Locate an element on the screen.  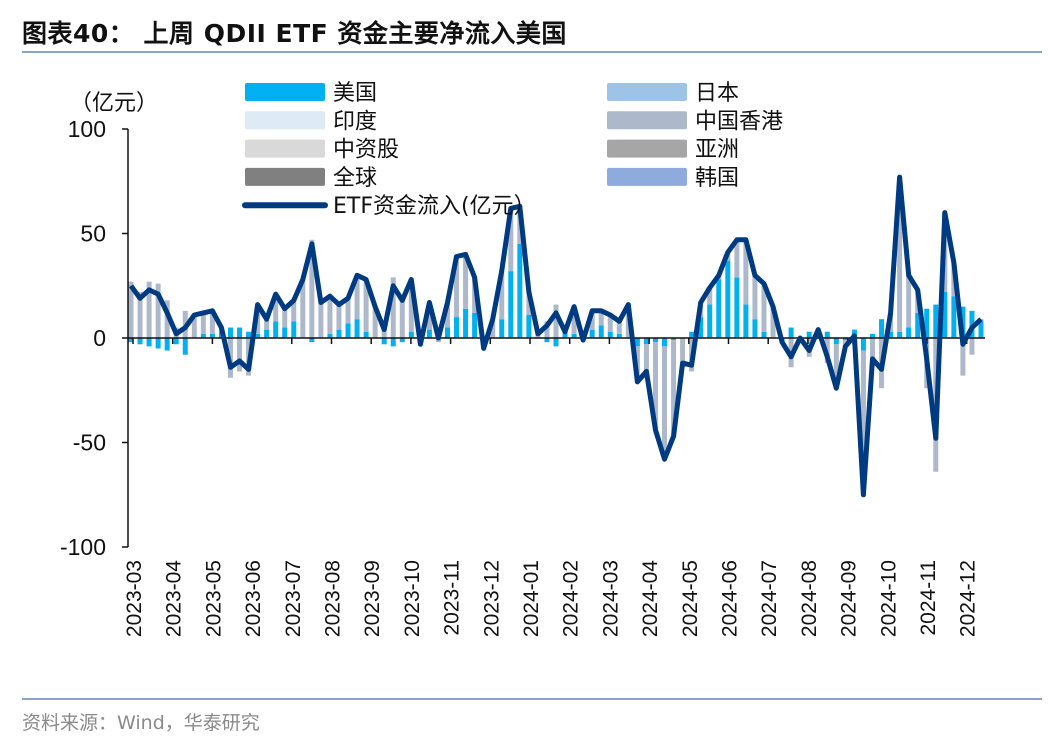
x-tick-label: 2023-12 is located at coordinates (491, 598).